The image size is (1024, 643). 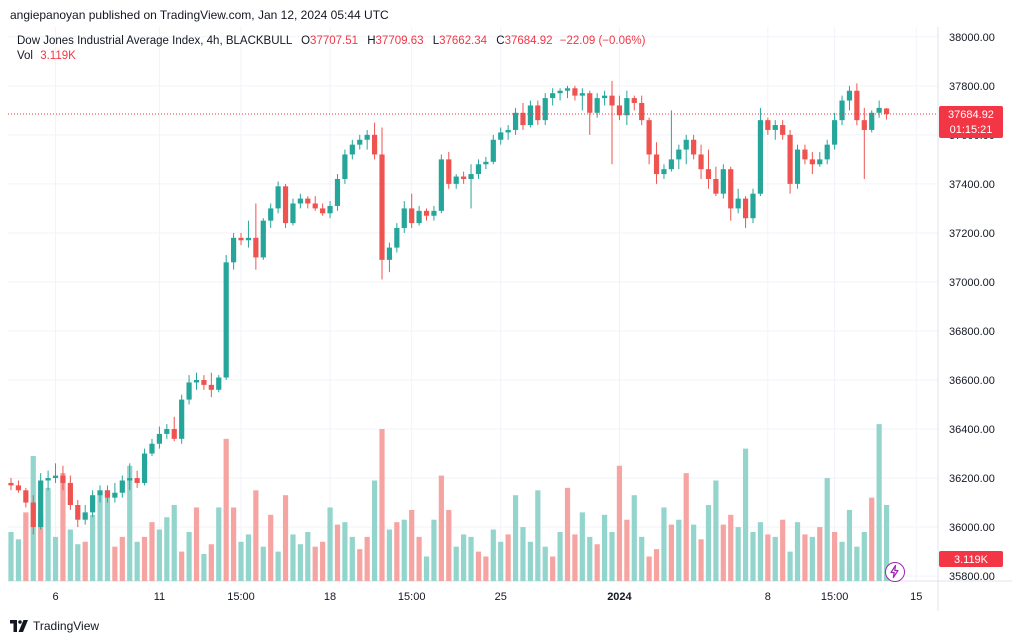 What do you see at coordinates (501, 597) in the screenshot?
I see `x-tick-label: 25` at bounding box center [501, 597].